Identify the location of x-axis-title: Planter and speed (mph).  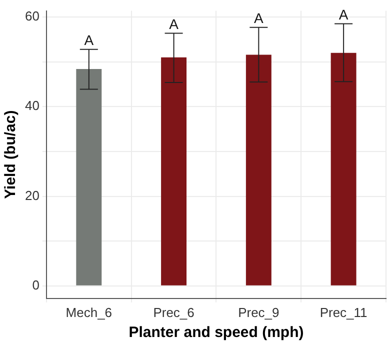
(216, 333).